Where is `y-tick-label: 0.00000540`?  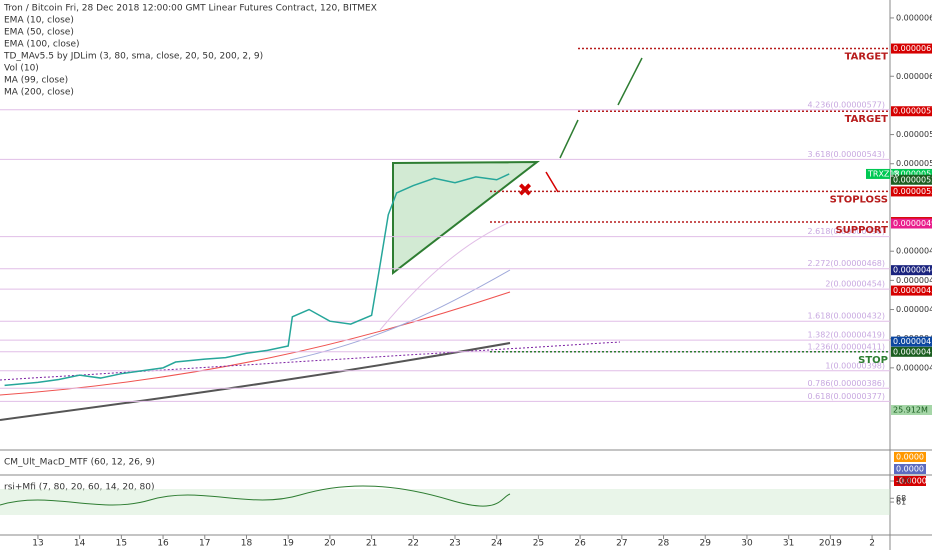
y-tick-label: 0.00000540 is located at coordinates (914, 163).